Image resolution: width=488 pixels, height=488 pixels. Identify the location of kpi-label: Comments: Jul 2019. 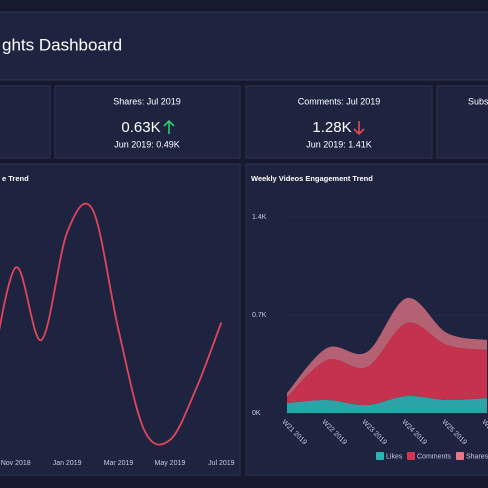
(339, 101).